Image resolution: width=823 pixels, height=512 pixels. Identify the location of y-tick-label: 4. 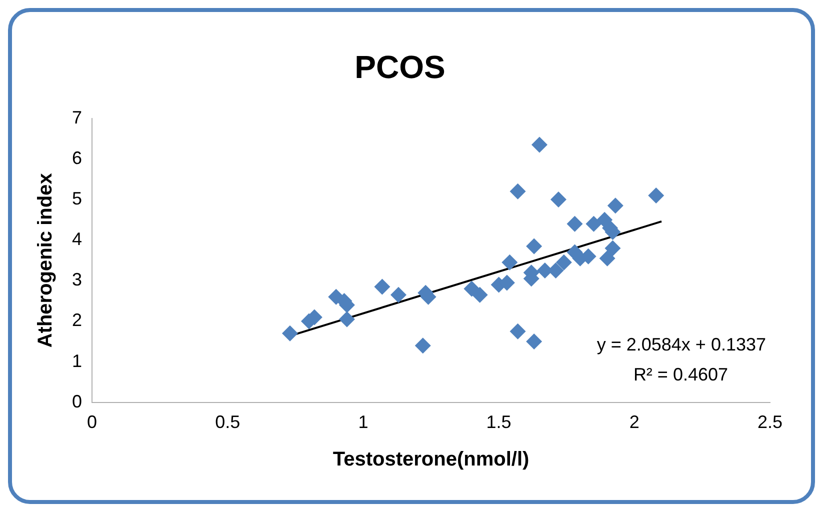
(77, 239).